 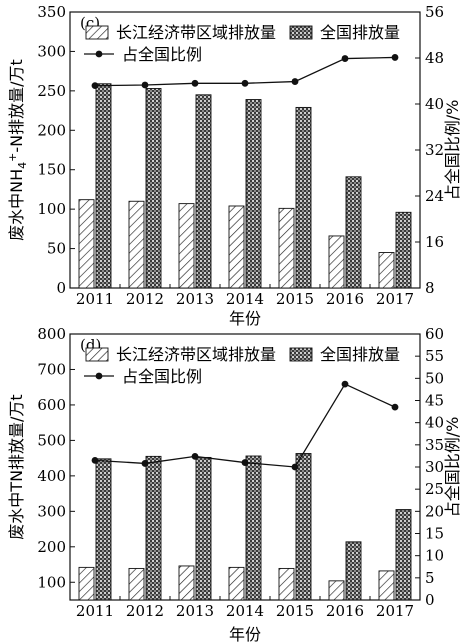 I want to click on y-axis-label: 废水中TN排放量/万t, so click(x=16, y=466).